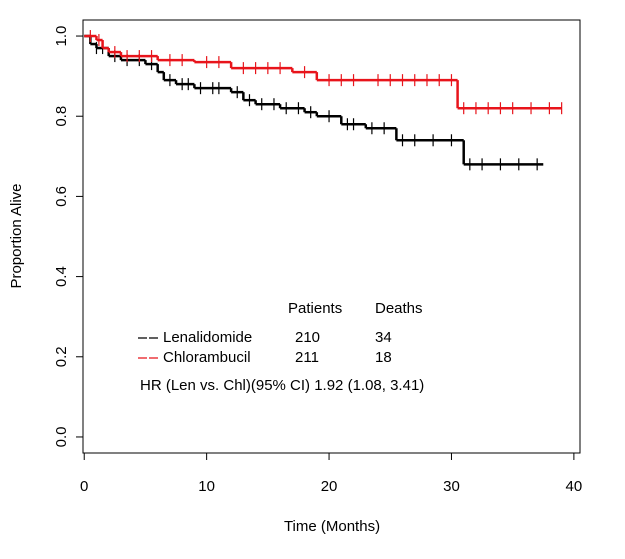  Describe the element at coordinates (332, 526) in the screenshot. I see `x-axis-label: Time (Months)` at that location.